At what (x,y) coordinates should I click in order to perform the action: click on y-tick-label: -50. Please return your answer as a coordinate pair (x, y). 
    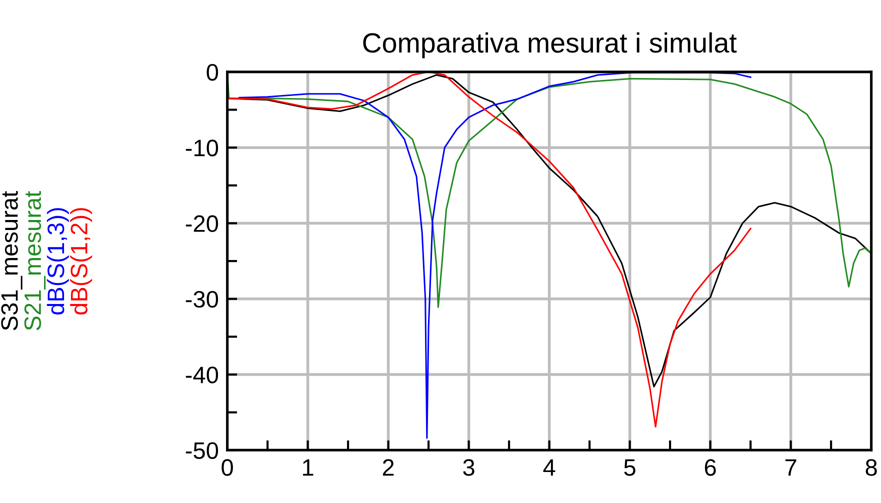
    Looking at the image, I should click on (202, 450).